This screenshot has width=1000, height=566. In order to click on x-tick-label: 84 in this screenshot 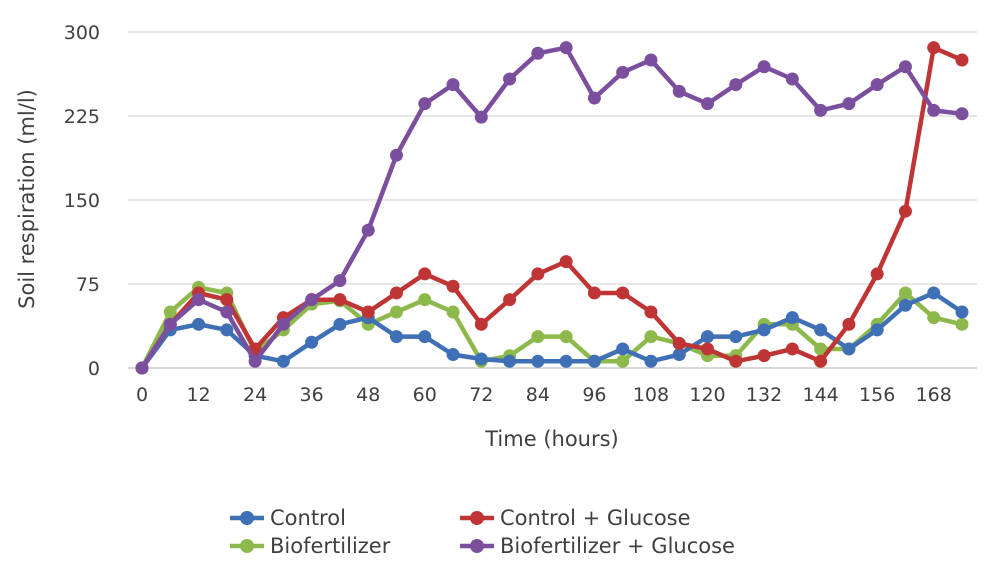, I will do `click(538, 395)`.